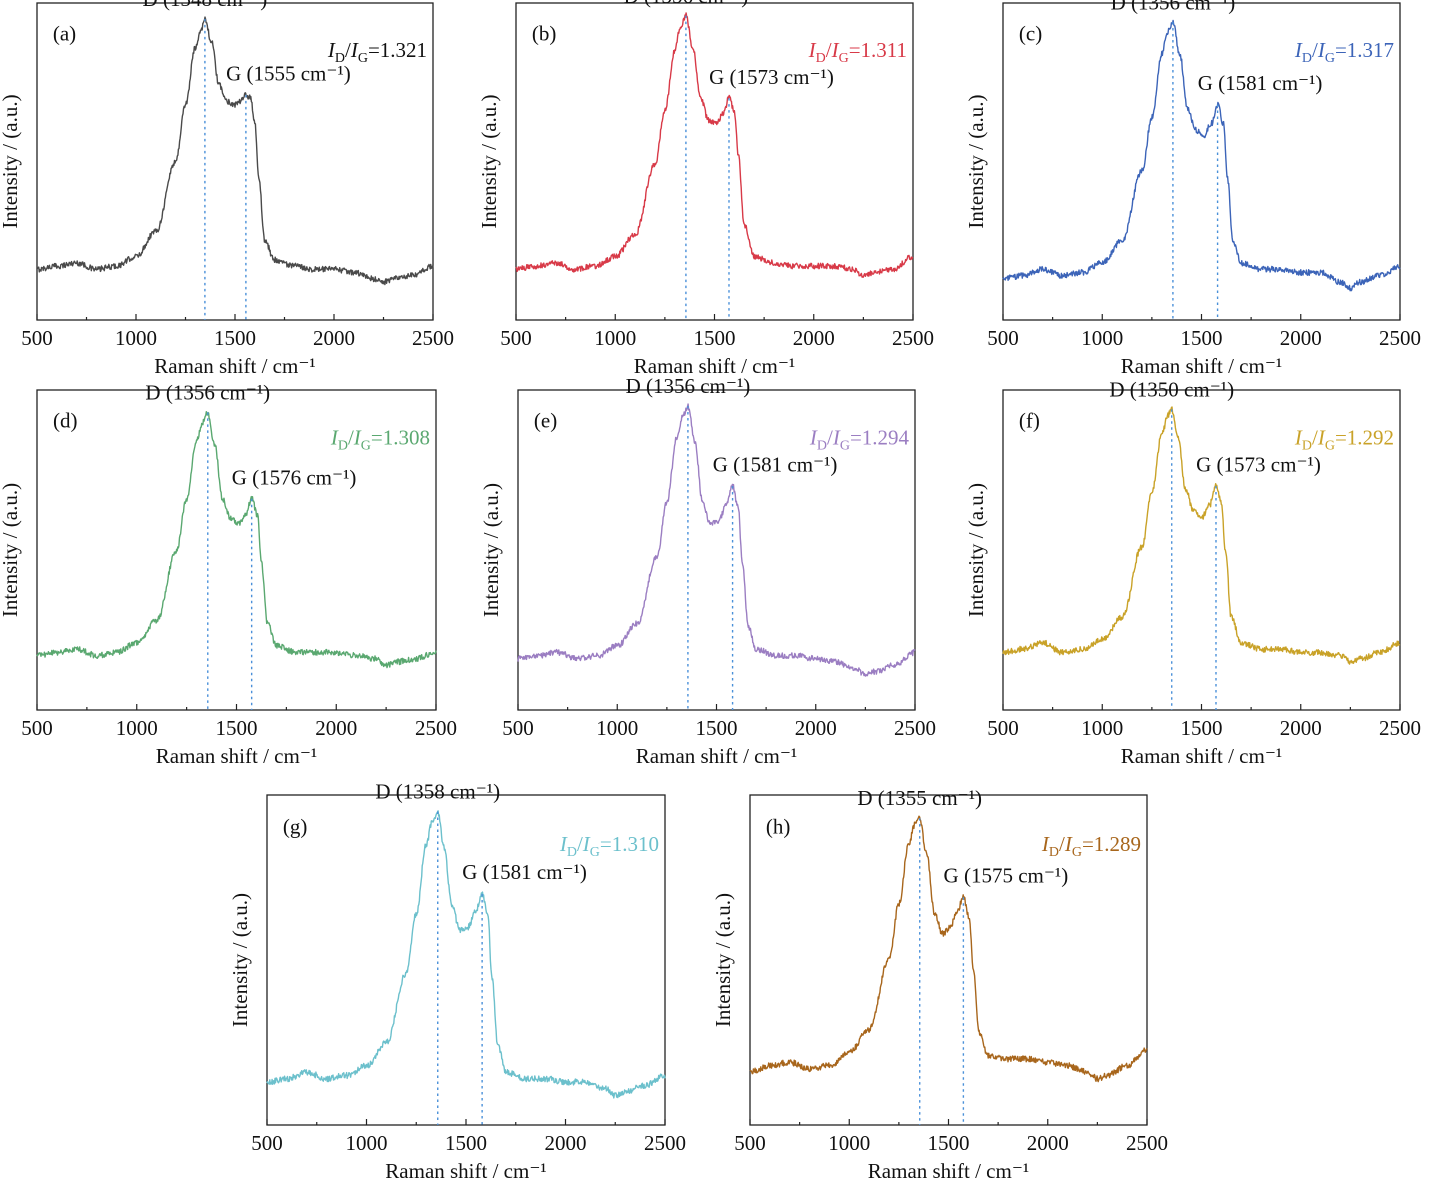 The image size is (1429, 1183). I want to click on id-ig-ratio: ID/IG=1.294, so click(859, 439).